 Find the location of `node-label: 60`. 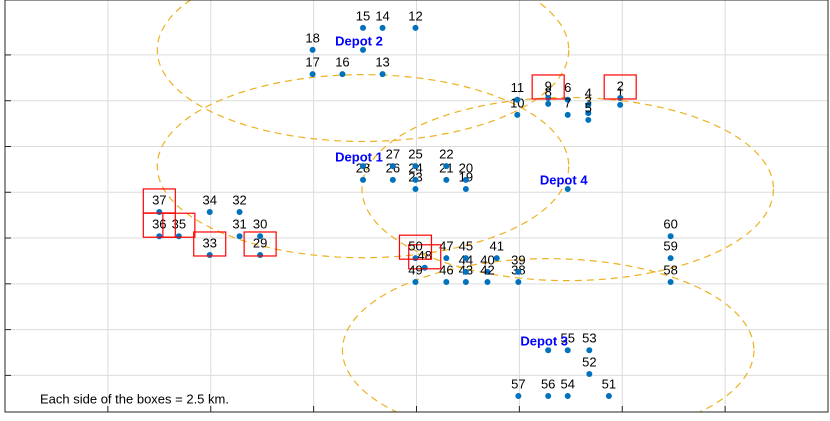

node-label: 60 is located at coordinates (670, 224).